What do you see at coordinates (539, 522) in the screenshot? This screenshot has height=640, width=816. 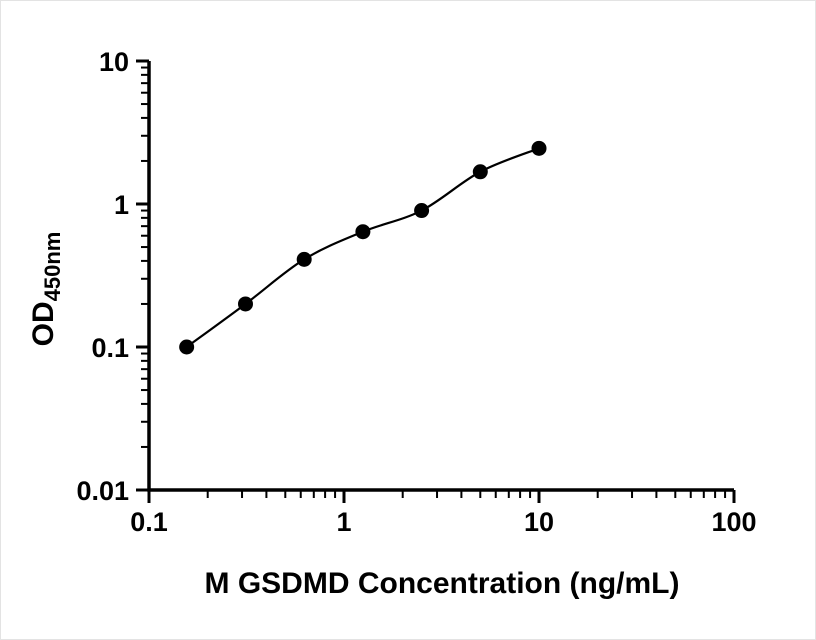 I see `x-tick-label: 10` at bounding box center [539, 522].